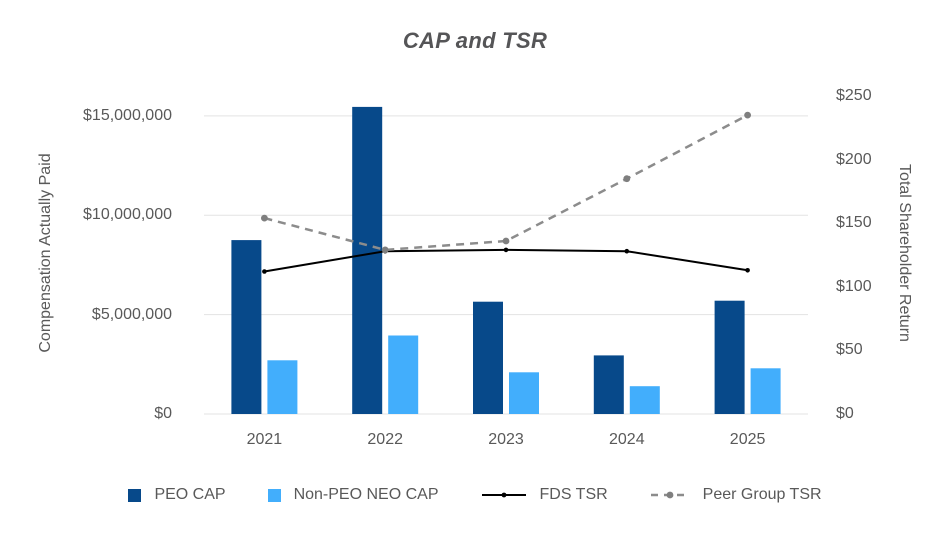 The image size is (950, 550). Describe the element at coordinates (131, 314) in the screenshot. I see `left-axis-tick: $5,000,000` at that location.